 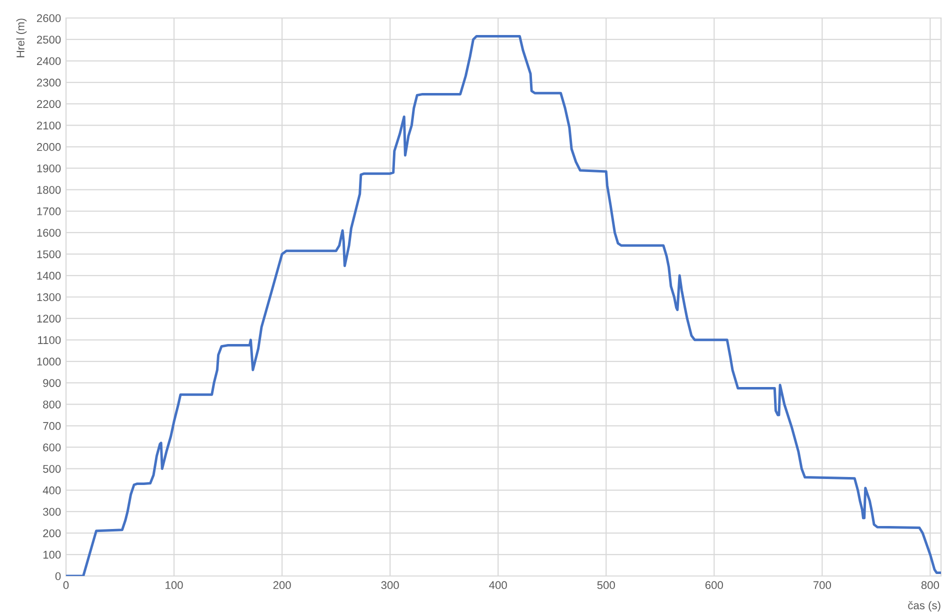 What do you see at coordinates (48, 82) in the screenshot?
I see `y-tick-label: 2300` at bounding box center [48, 82].